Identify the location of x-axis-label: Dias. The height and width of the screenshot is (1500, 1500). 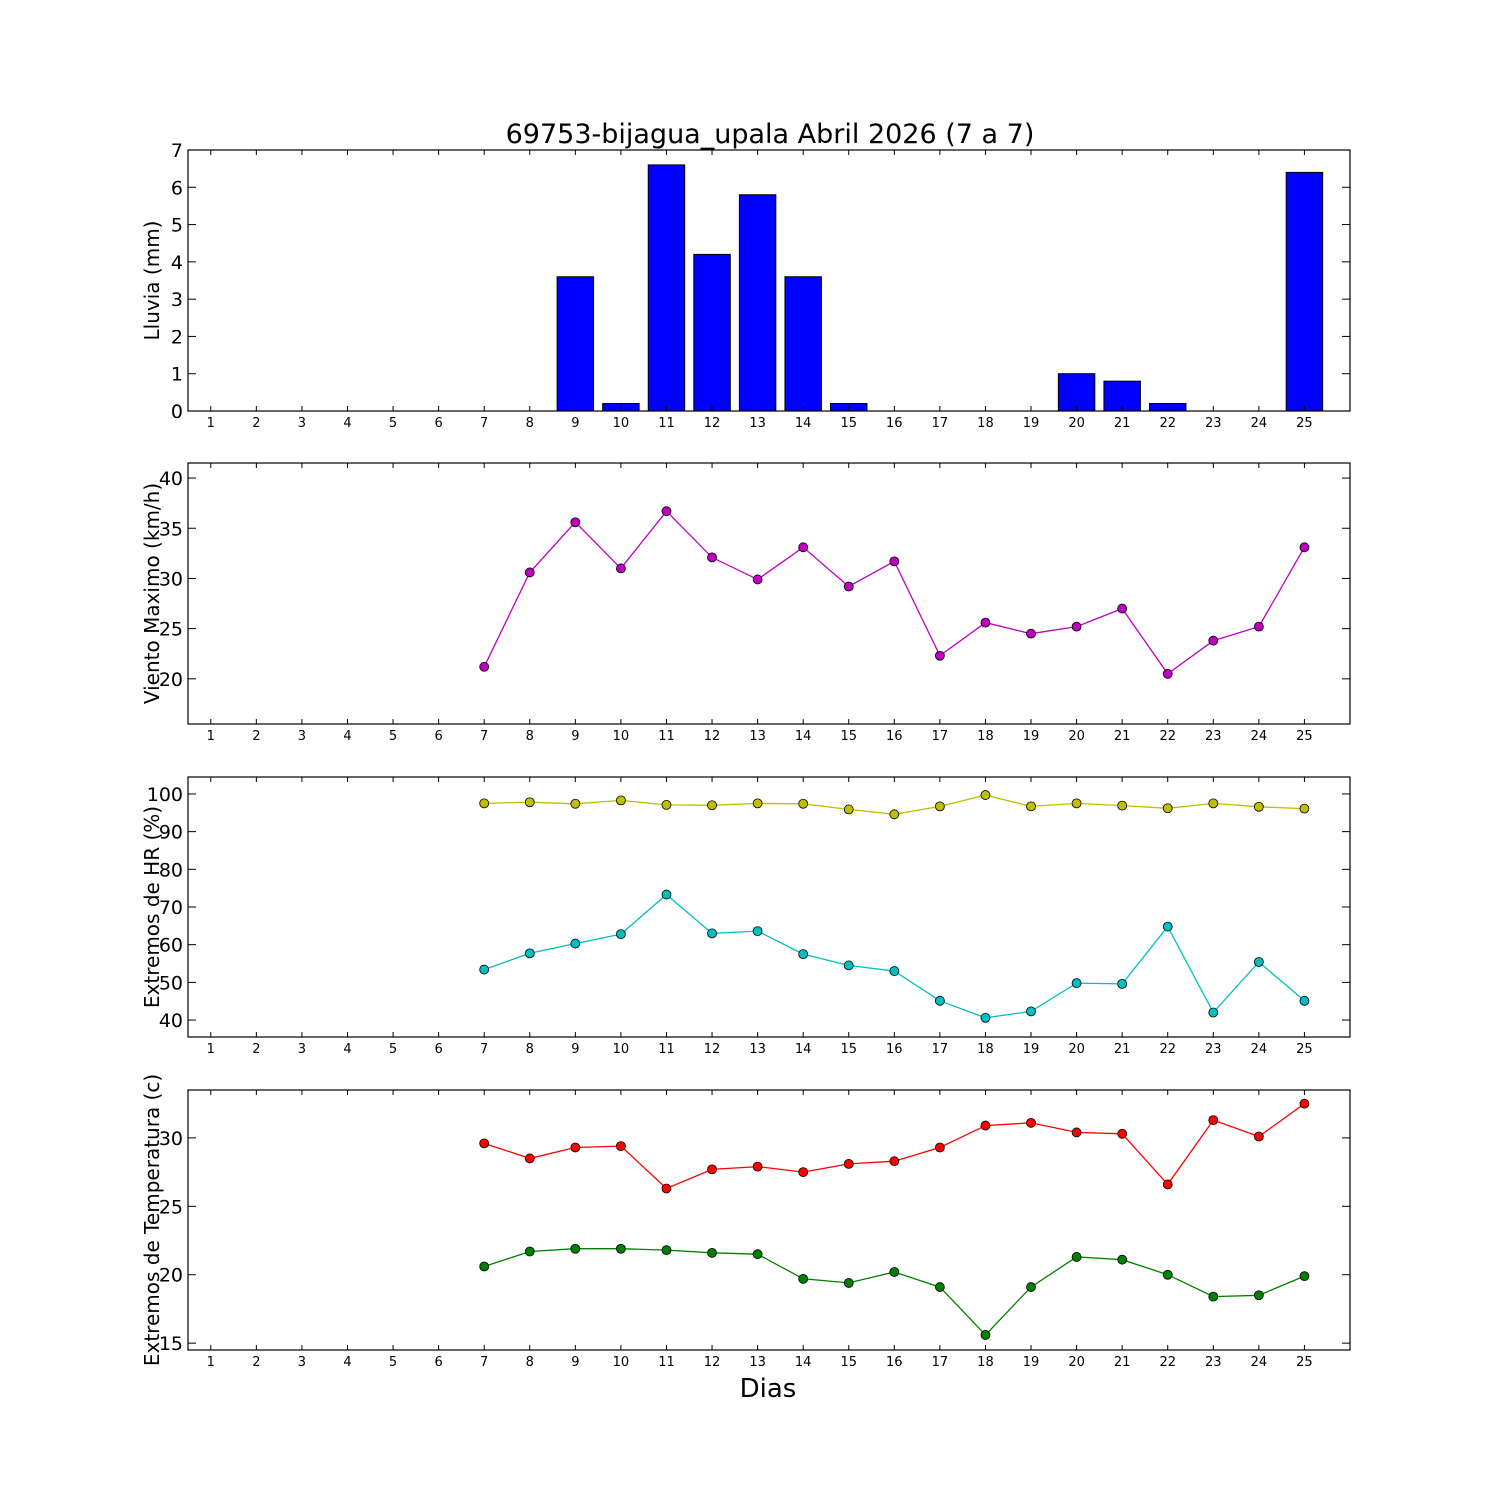
(768, 1389).